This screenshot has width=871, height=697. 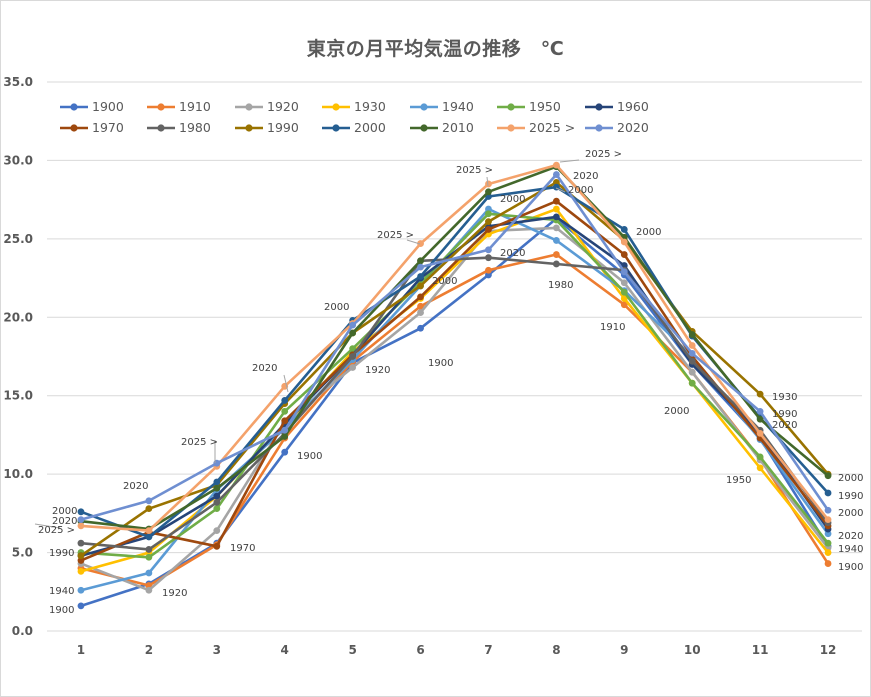 What do you see at coordinates (92, 127) in the screenshot?
I see `legend-item: 1970` at bounding box center [92, 127].